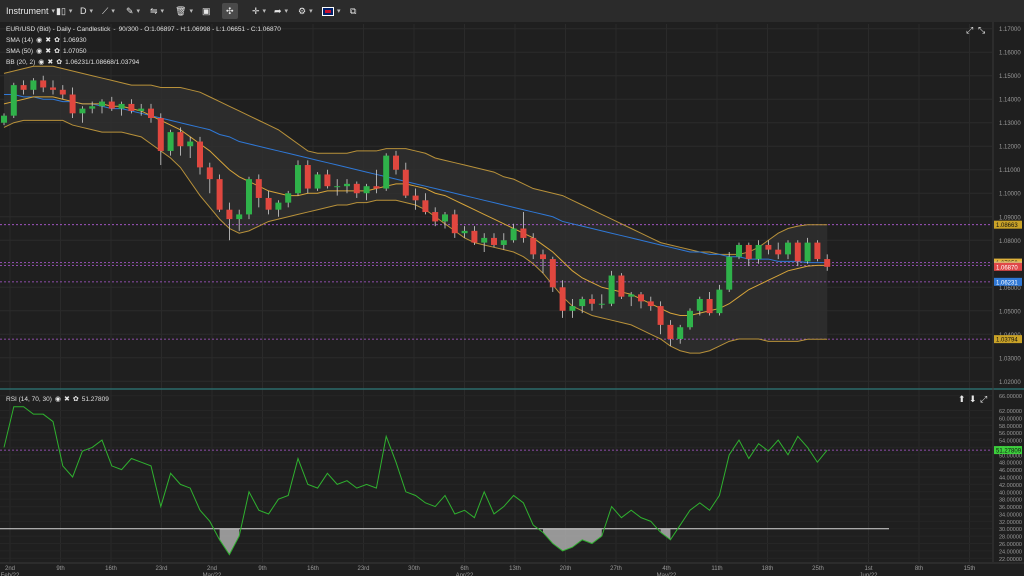  Describe the element at coordinates (184, 11) in the screenshot. I see `delete-button: 🗑 ▾` at that location.